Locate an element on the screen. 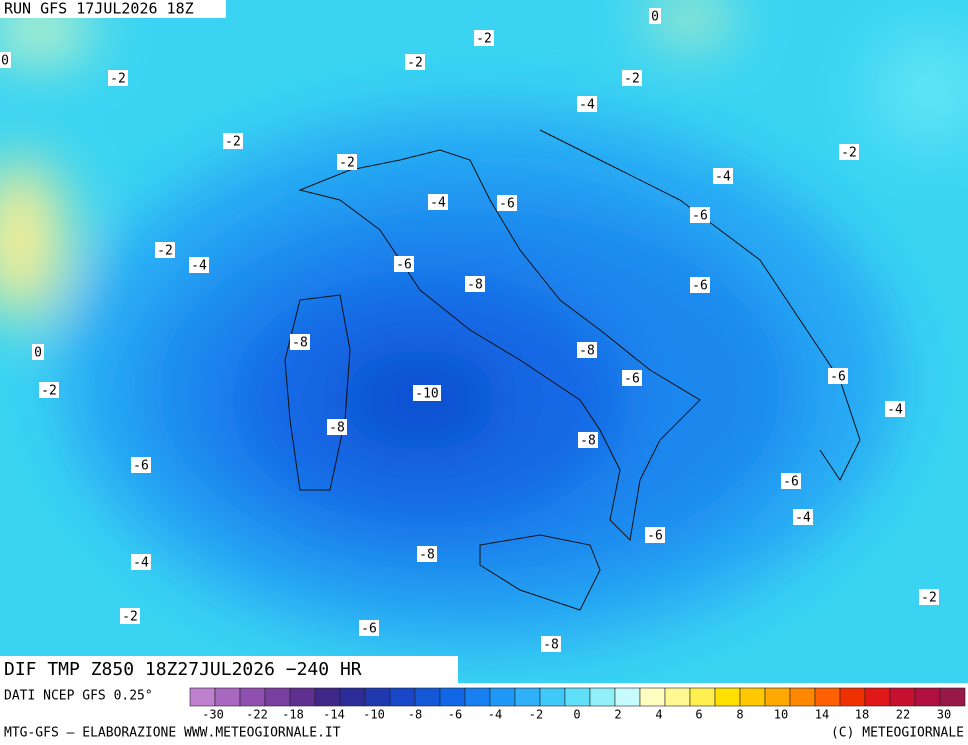  colorbar-tick-label: 0 is located at coordinates (576, 715).